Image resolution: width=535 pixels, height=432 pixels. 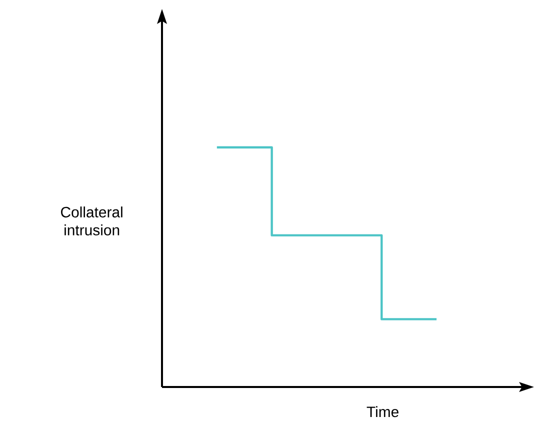 I want to click on y-axis-title: Collateral intrusion, so click(x=91, y=221).